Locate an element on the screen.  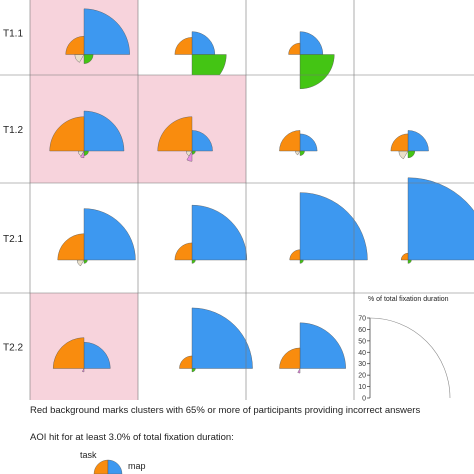
scale-tick-label: 50 is located at coordinates (362, 341).